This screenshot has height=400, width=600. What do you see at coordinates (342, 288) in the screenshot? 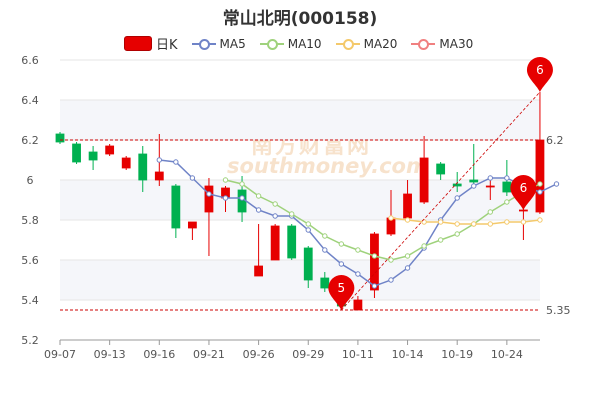
I see `price-marker-label: 5` at bounding box center [342, 288].